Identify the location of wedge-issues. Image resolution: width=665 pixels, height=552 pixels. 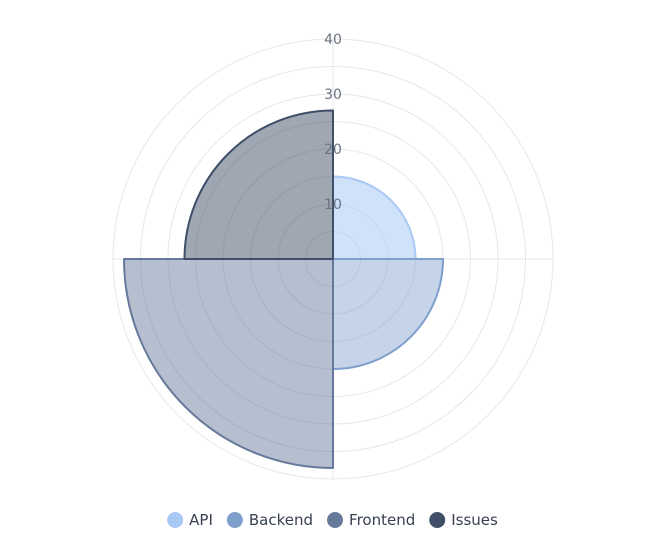
(258, 184).